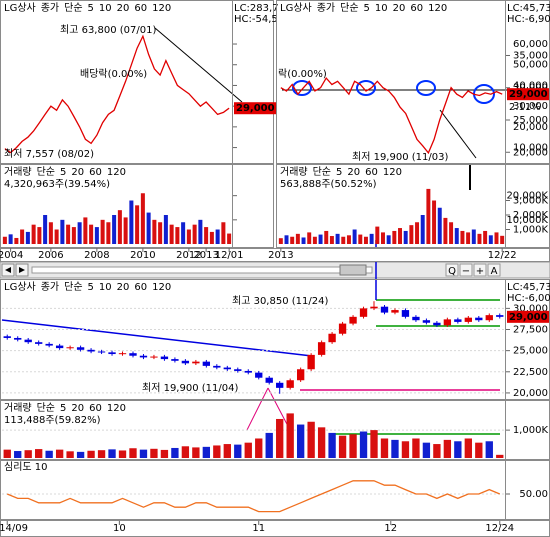  I want to click on x-tick-label: 11, so click(258, 528).